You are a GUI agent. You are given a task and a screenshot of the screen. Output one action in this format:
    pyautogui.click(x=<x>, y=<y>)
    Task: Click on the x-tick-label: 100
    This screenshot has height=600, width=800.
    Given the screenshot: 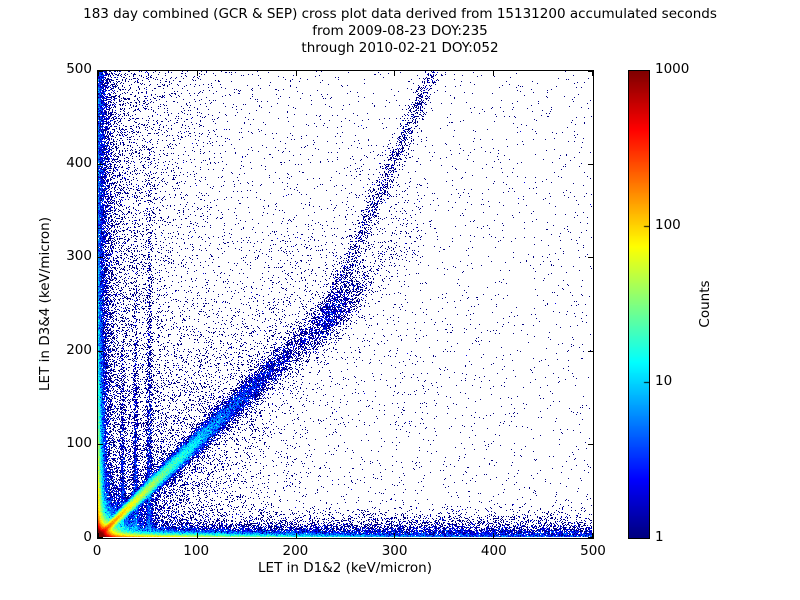 What is the action you would take?
    pyautogui.click(x=196, y=551)
    